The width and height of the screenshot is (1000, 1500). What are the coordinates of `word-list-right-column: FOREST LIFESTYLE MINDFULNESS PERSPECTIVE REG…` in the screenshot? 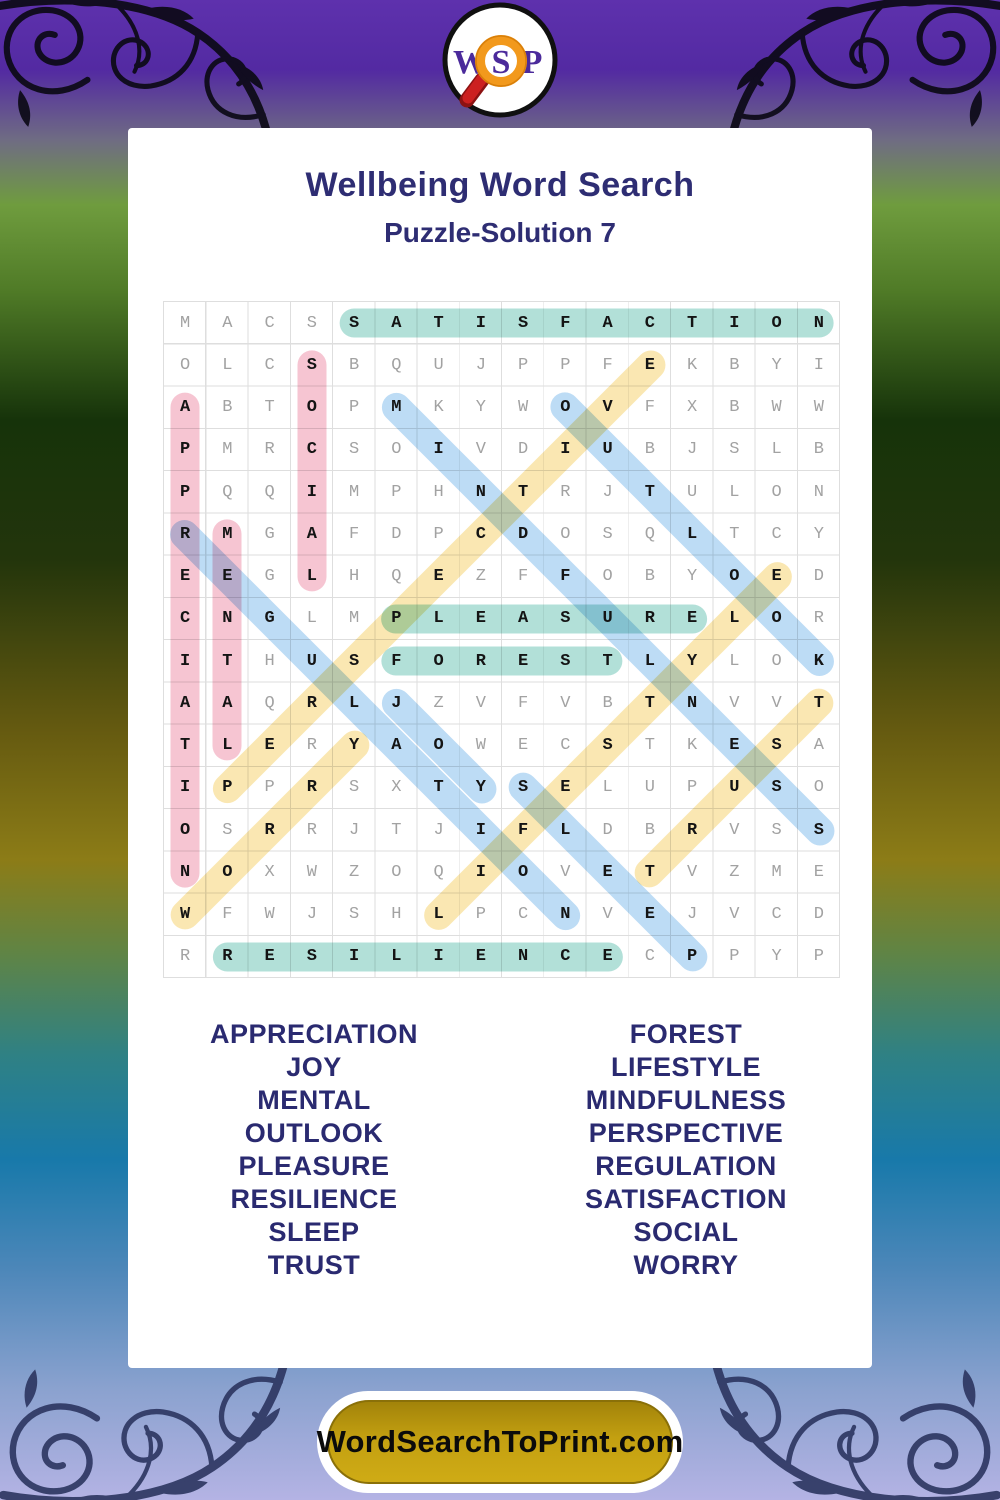 It's located at (686, 1150).